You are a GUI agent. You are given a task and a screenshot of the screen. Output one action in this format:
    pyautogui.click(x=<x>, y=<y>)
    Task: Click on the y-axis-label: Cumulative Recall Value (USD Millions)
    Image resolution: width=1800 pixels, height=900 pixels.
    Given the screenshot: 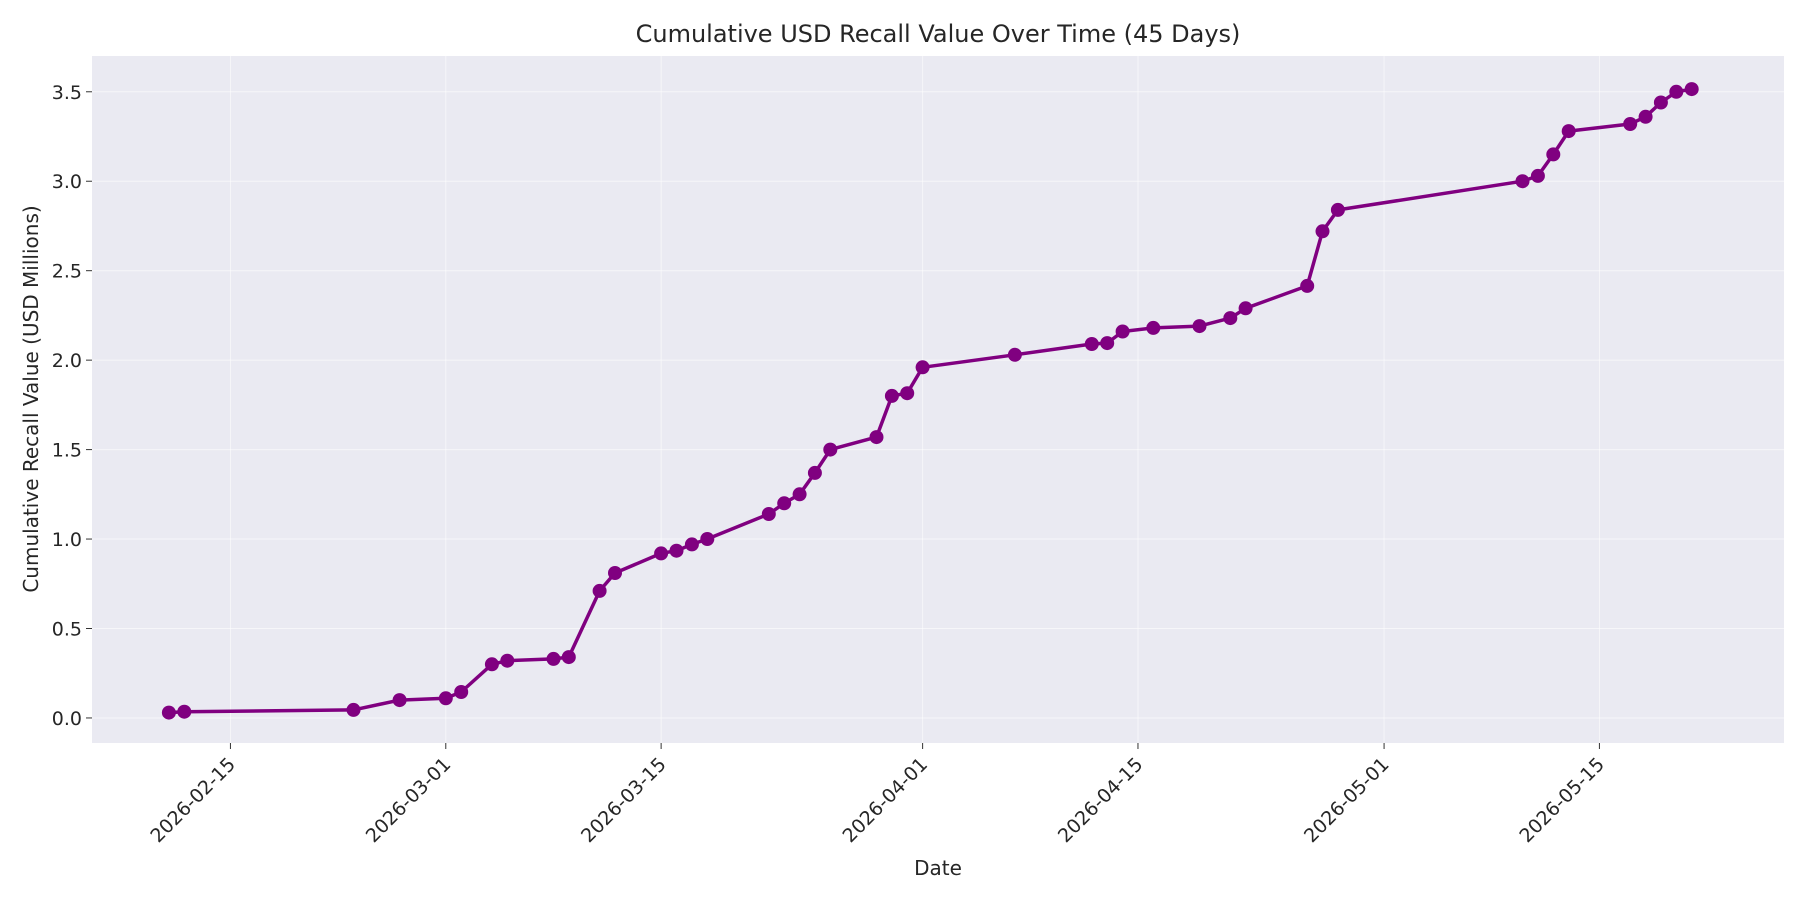 What is the action you would take?
    pyautogui.click(x=31, y=398)
    